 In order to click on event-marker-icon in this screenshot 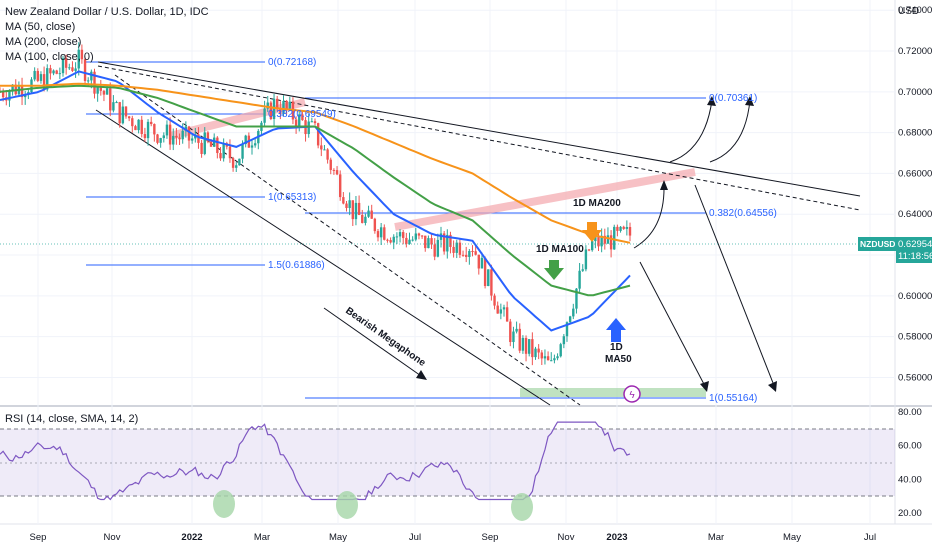, I will do `click(632, 394)`.